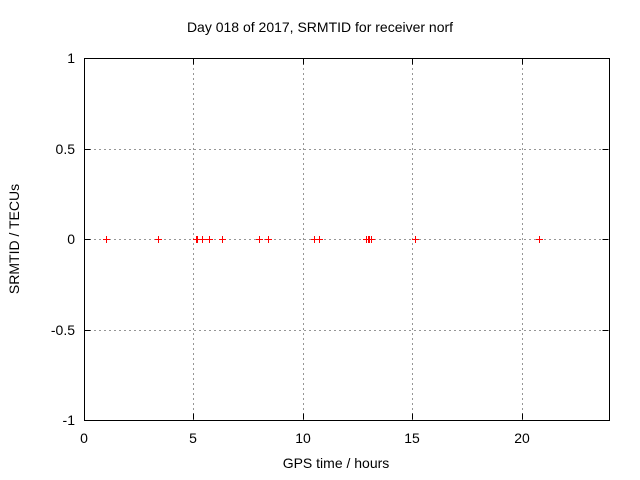 This screenshot has width=640, height=480. I want to click on y-tick-label: 0, so click(71, 239).